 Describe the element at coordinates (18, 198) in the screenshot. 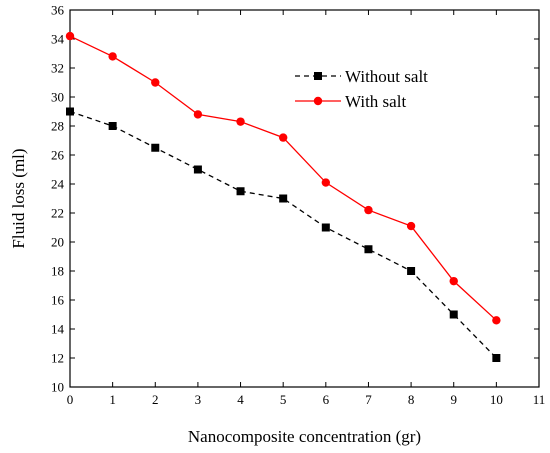

I see `y-axis-title: Fluid loss (ml)` at that location.